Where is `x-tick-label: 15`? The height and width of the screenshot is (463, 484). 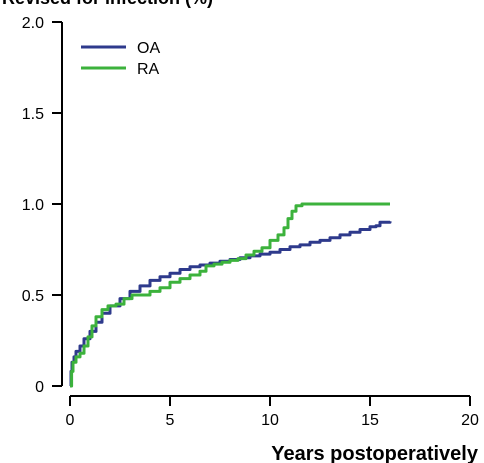
x-tick-label: 15 is located at coordinates (370, 420).